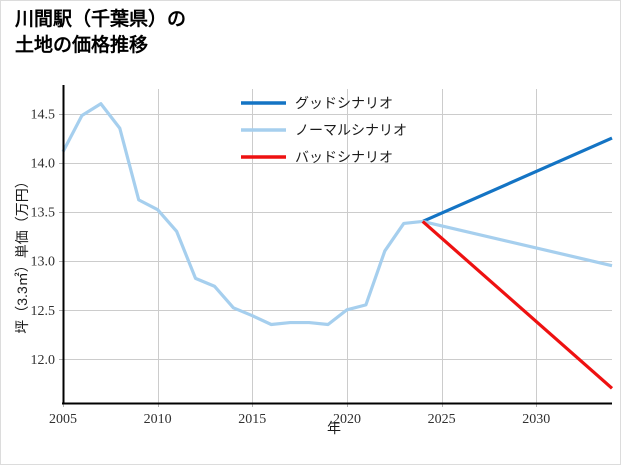 The image size is (621, 466). Describe the element at coordinates (43, 311) in the screenshot. I see `y-tick-label: 12.5` at that location.